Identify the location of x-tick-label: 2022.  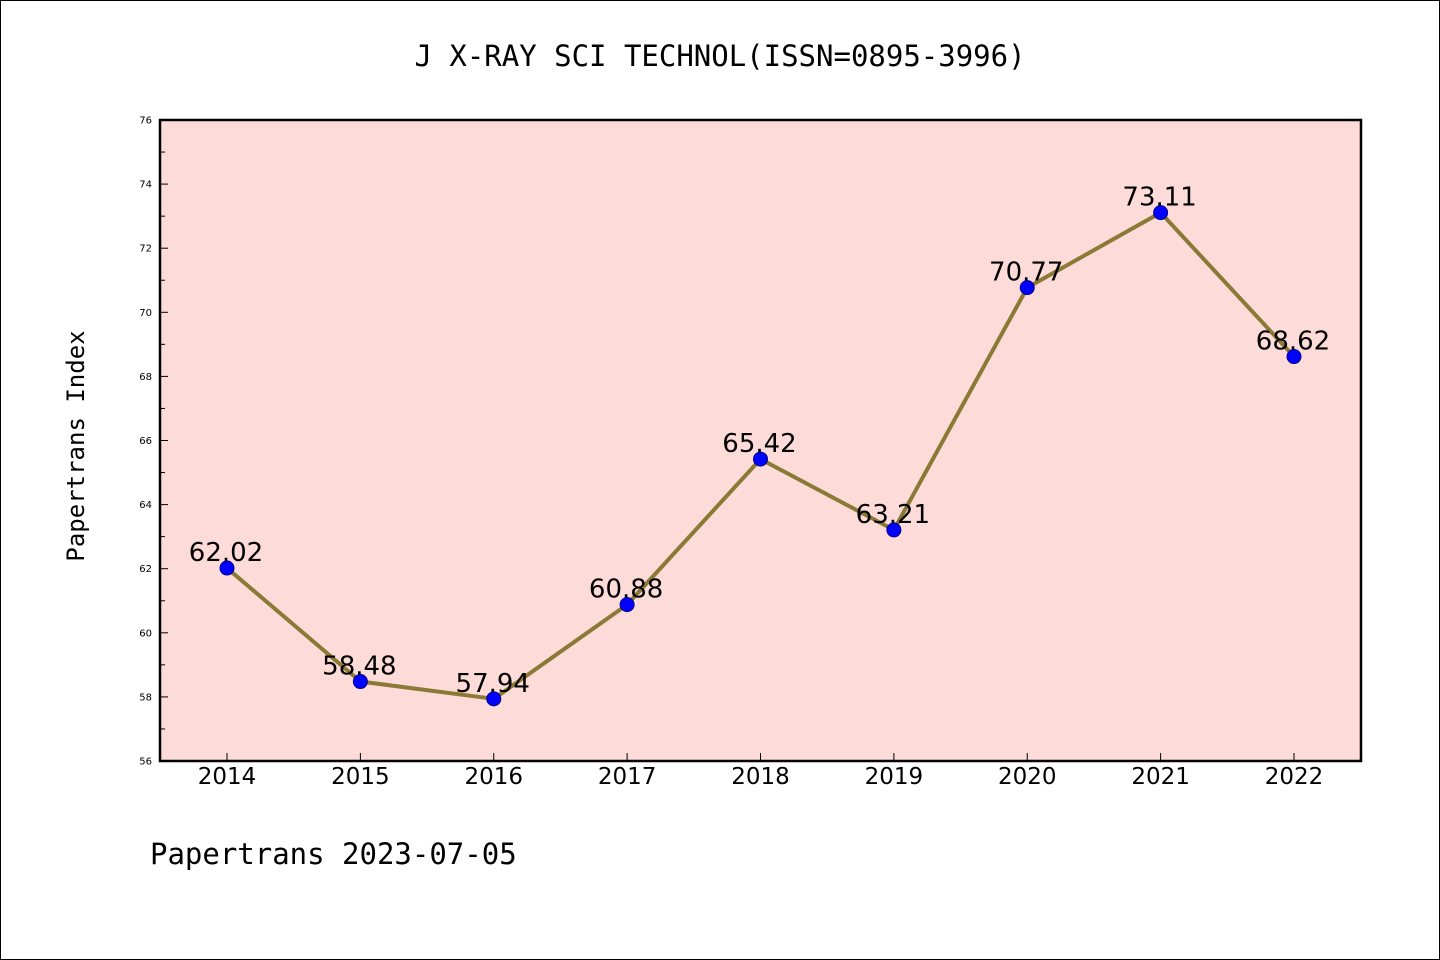
(1294, 777).